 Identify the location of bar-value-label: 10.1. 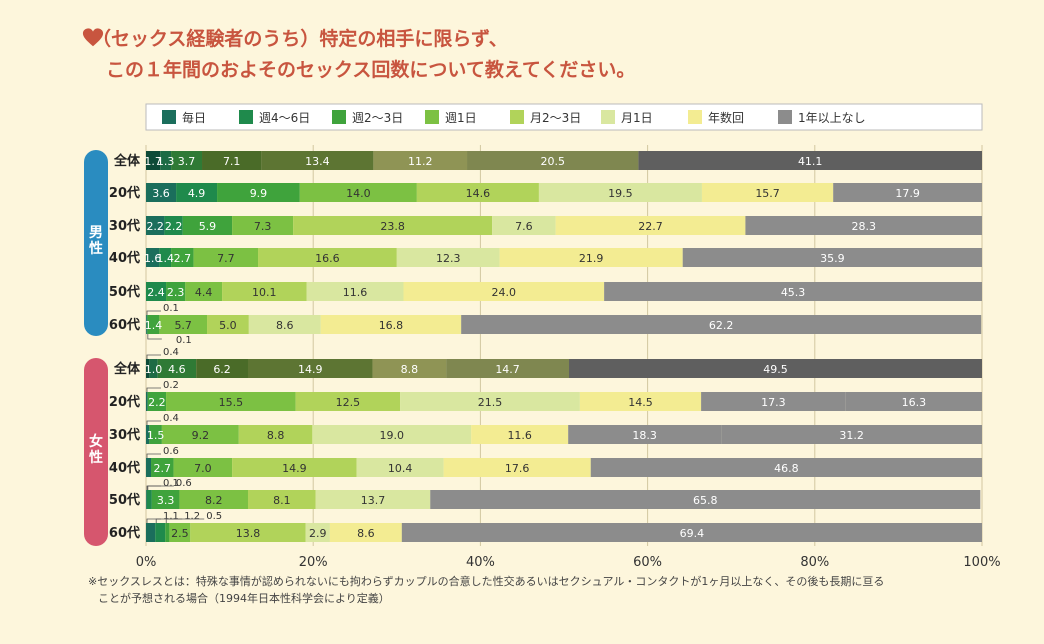
(264, 292).